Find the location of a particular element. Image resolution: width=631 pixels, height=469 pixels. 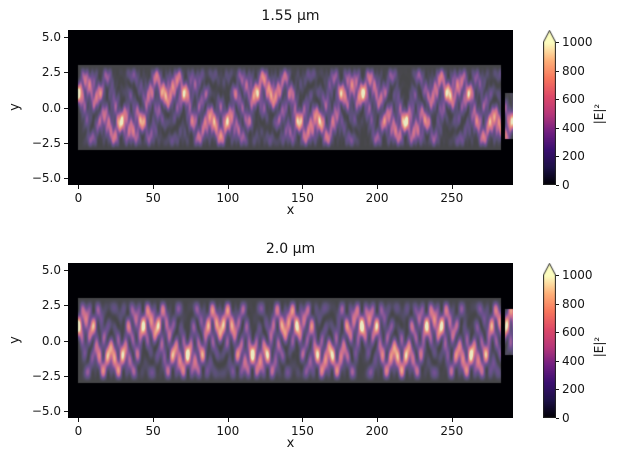

plot-title: 2.0 µm is located at coordinates (290, 249).